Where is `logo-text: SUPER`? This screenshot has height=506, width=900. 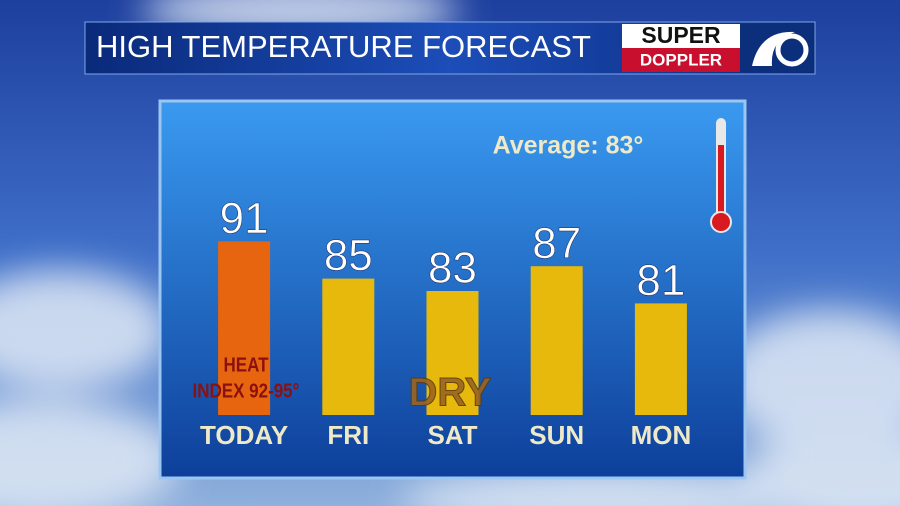 logo-text: SUPER is located at coordinates (681, 35).